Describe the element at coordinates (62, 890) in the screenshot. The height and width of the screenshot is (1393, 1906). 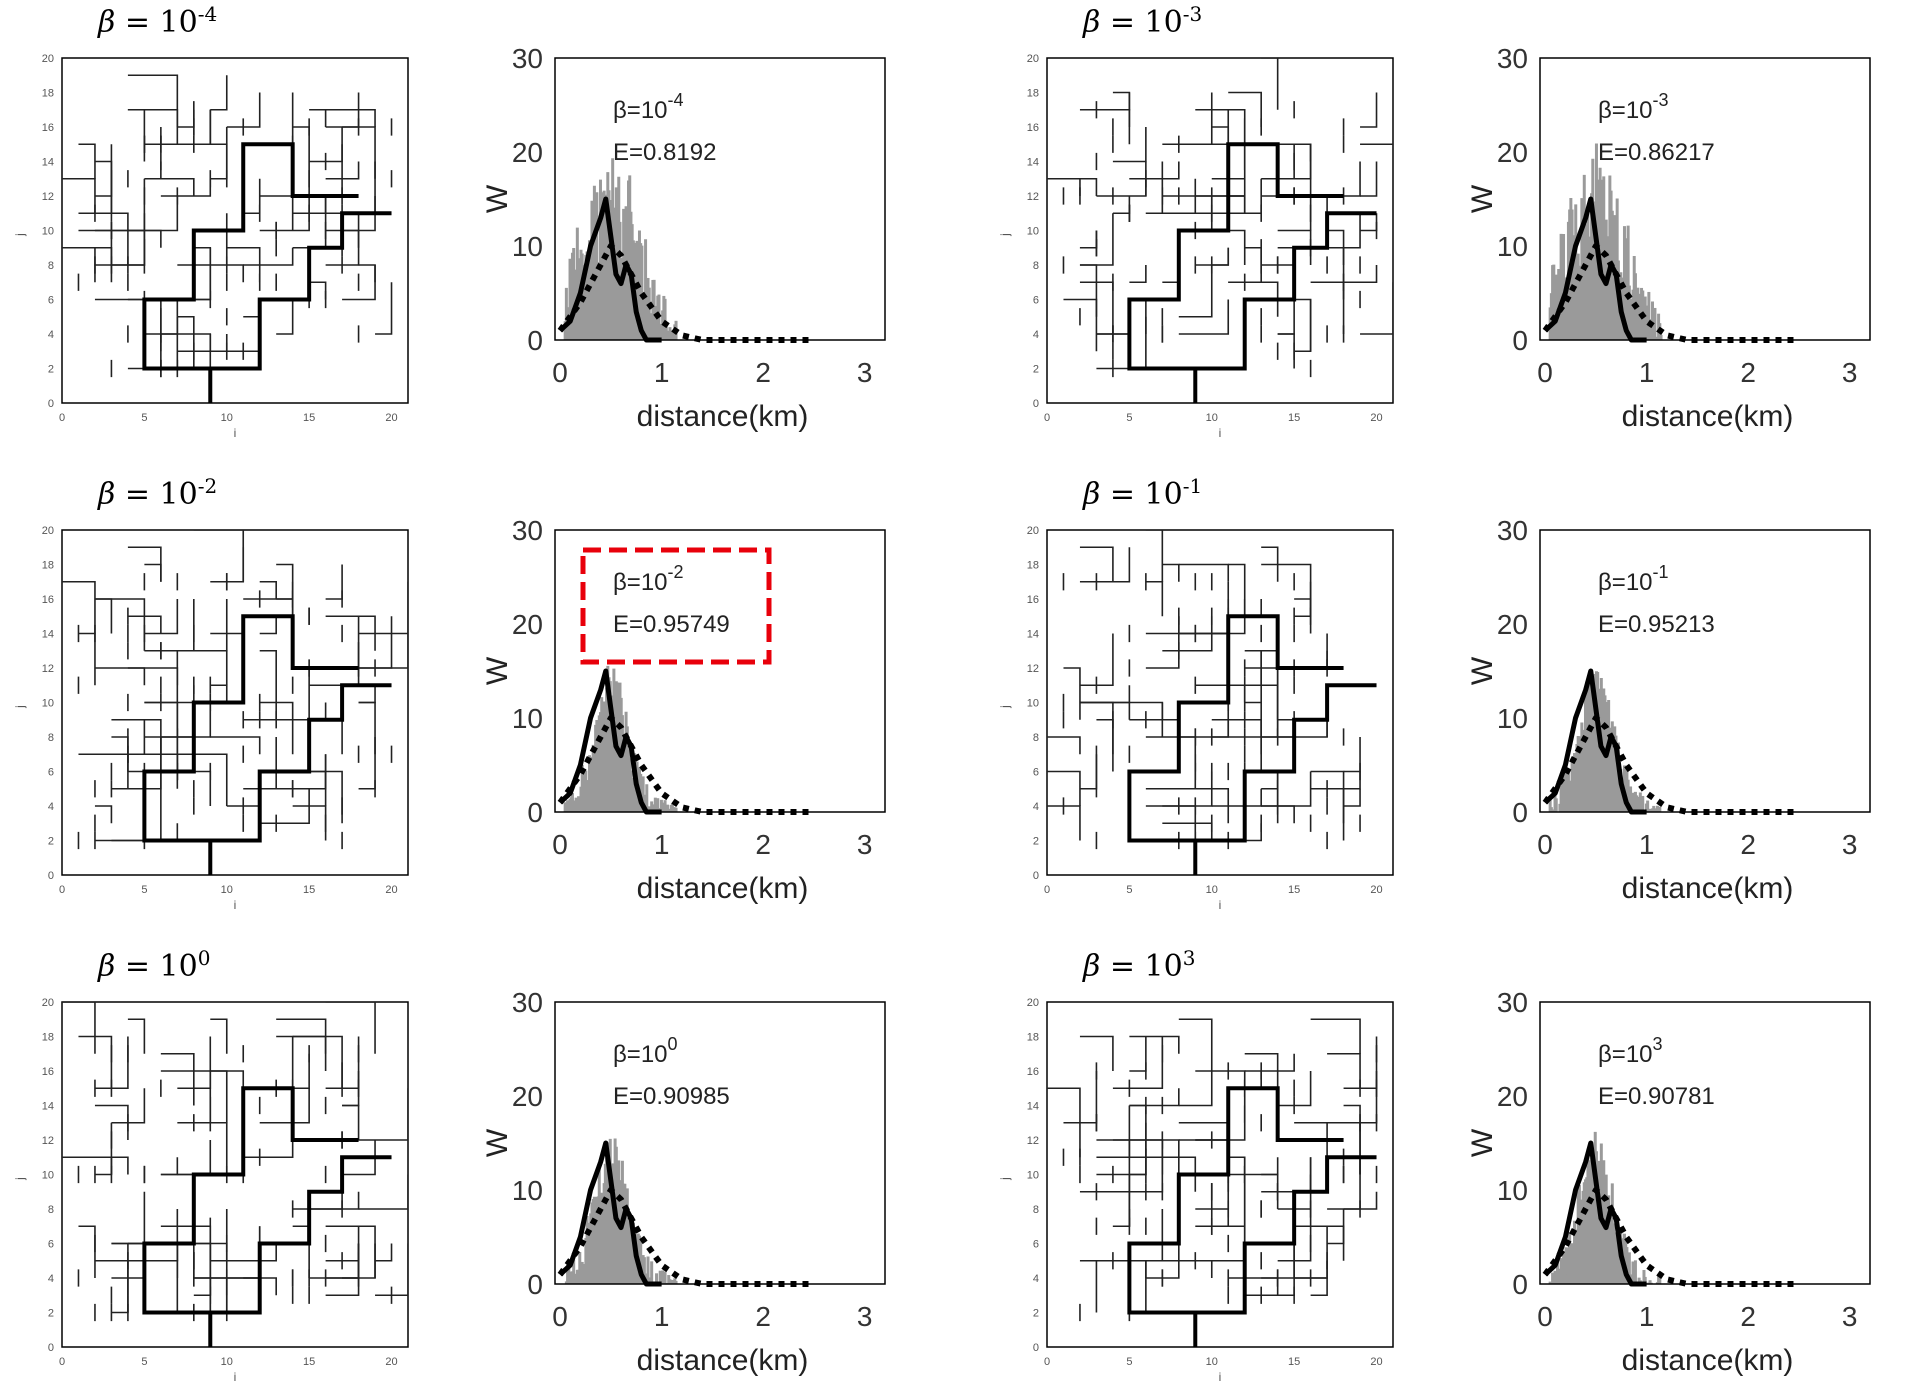
I see `tree-x-tick-label: 0` at that location.